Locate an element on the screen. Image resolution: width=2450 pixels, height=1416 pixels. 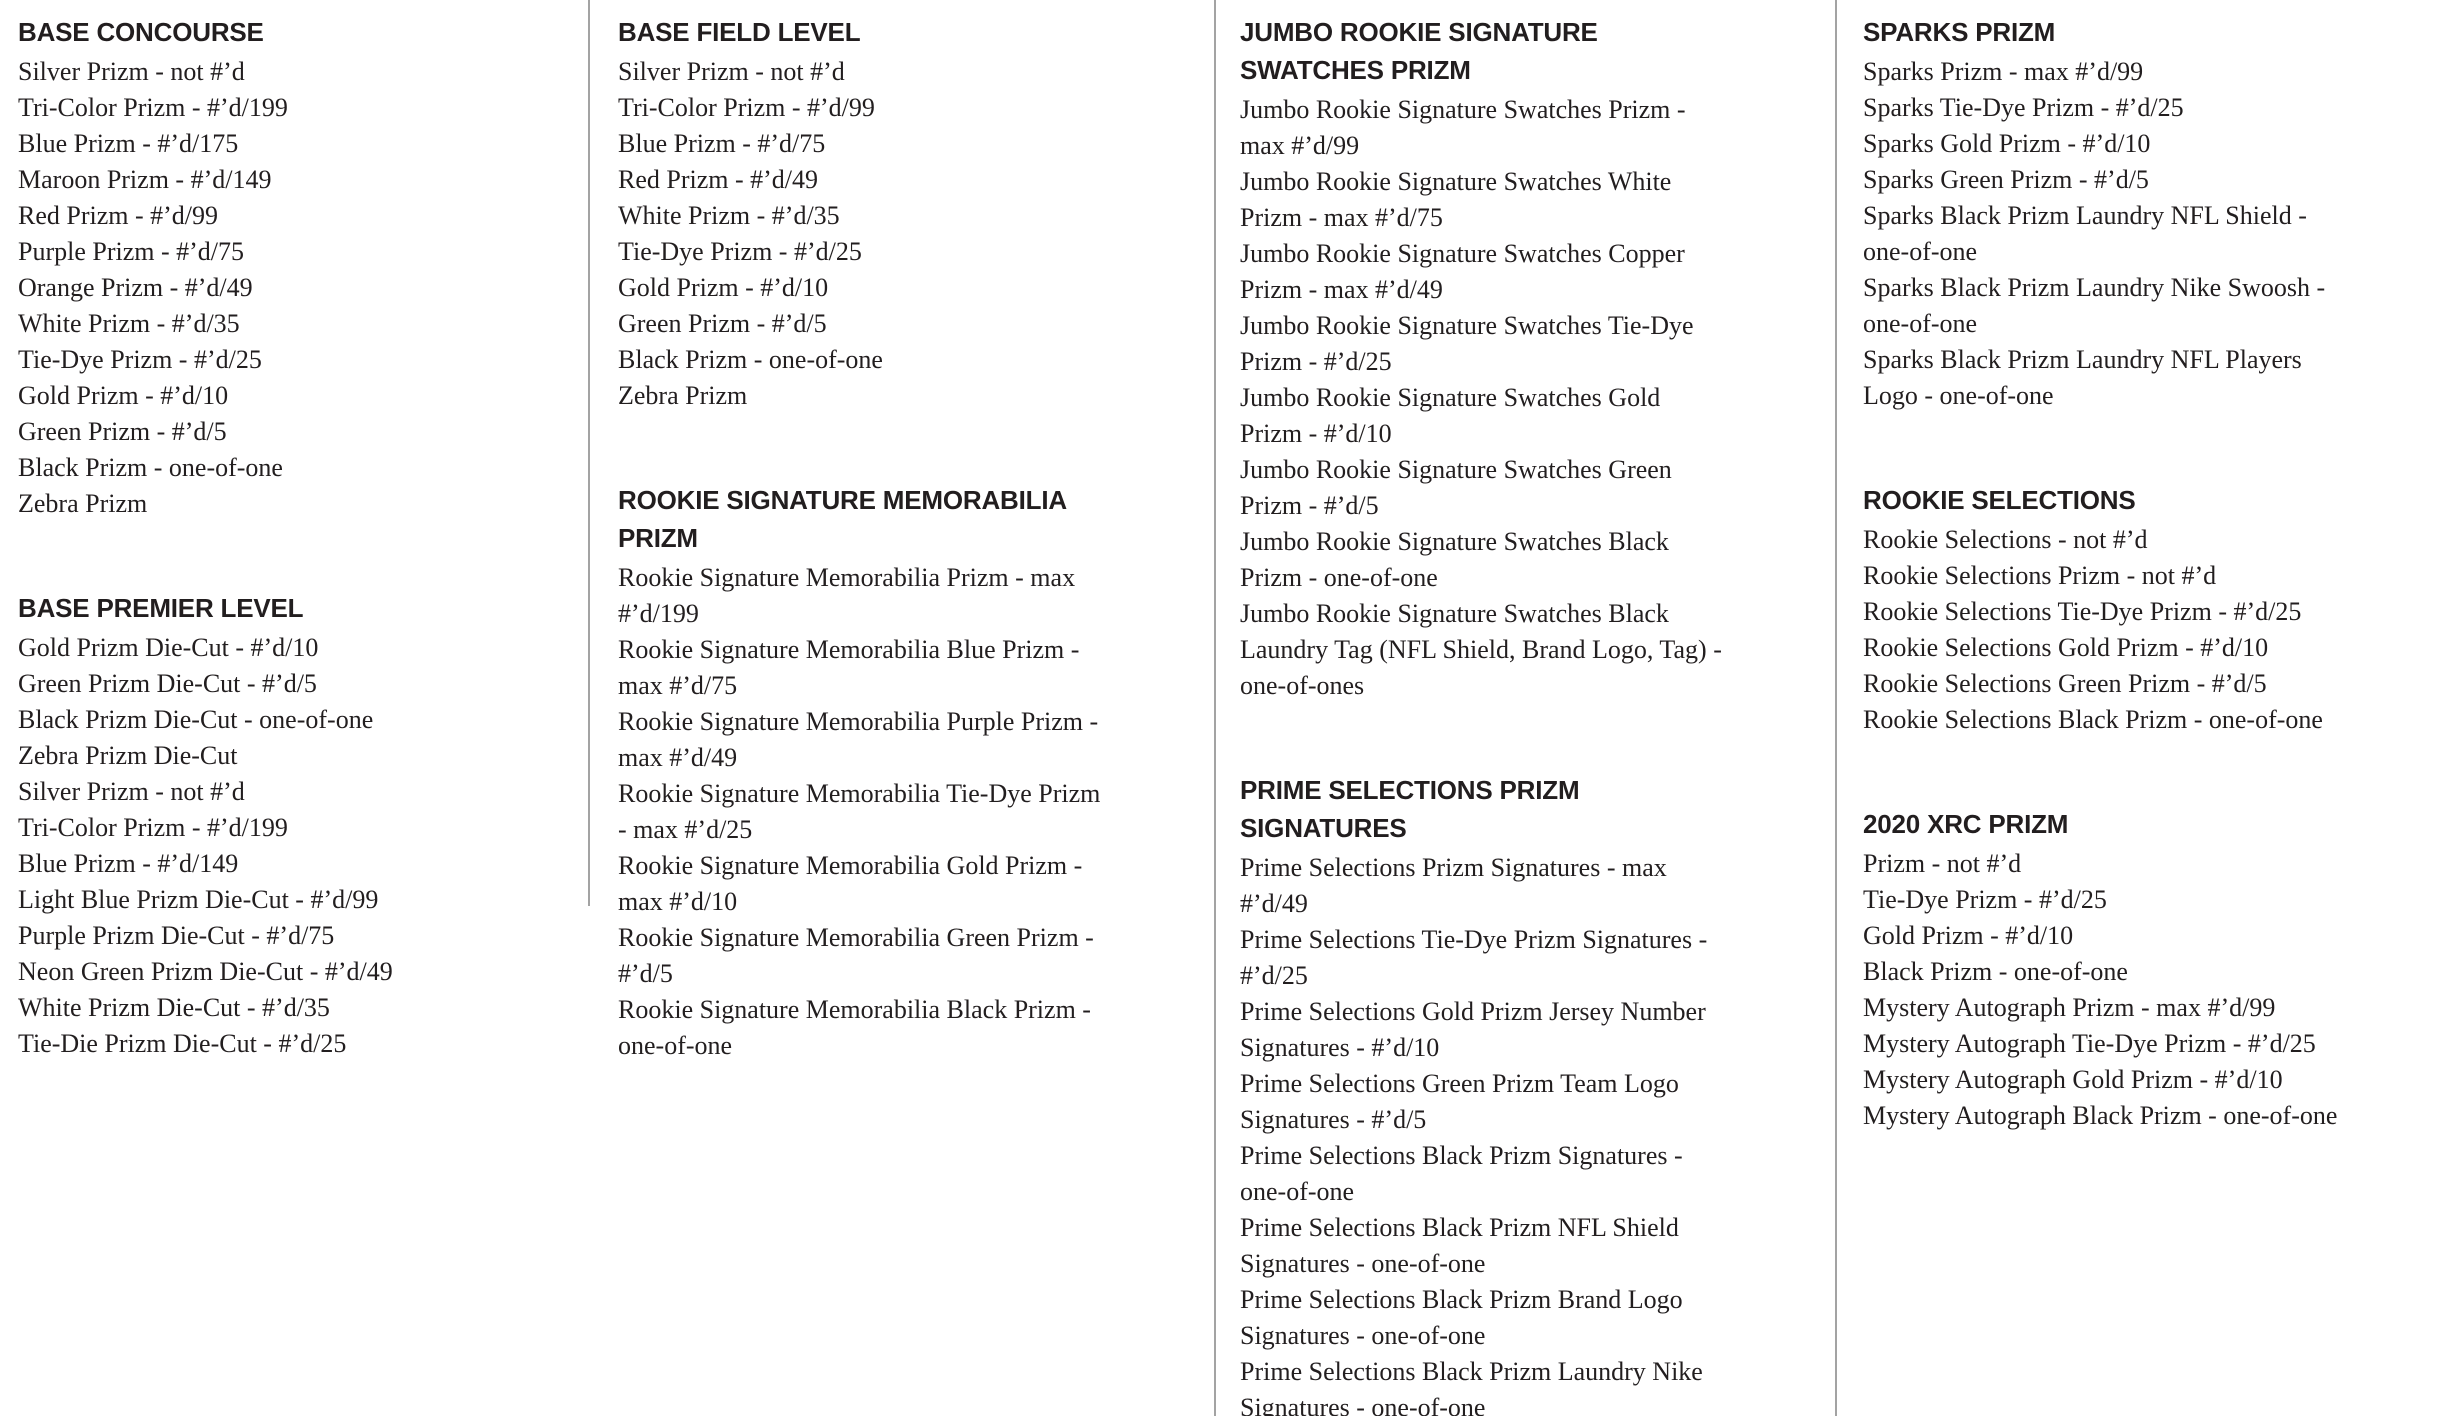
list-item: Rookie Selections - not #’d is located at coordinates (2005, 539).